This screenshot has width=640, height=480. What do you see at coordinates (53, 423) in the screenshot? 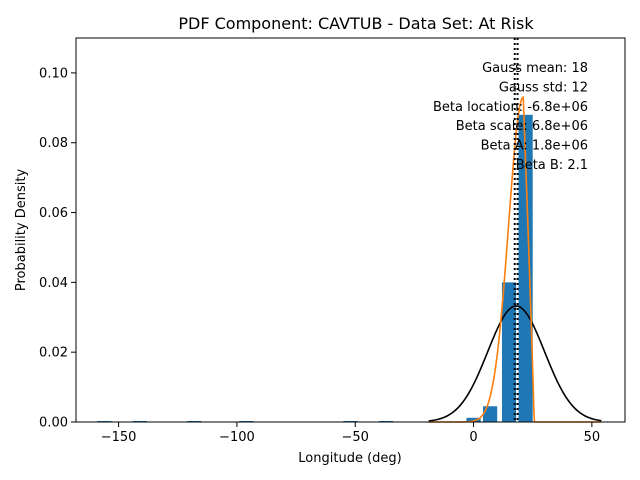
I see `y-tick-label: 0.00` at bounding box center [53, 423].